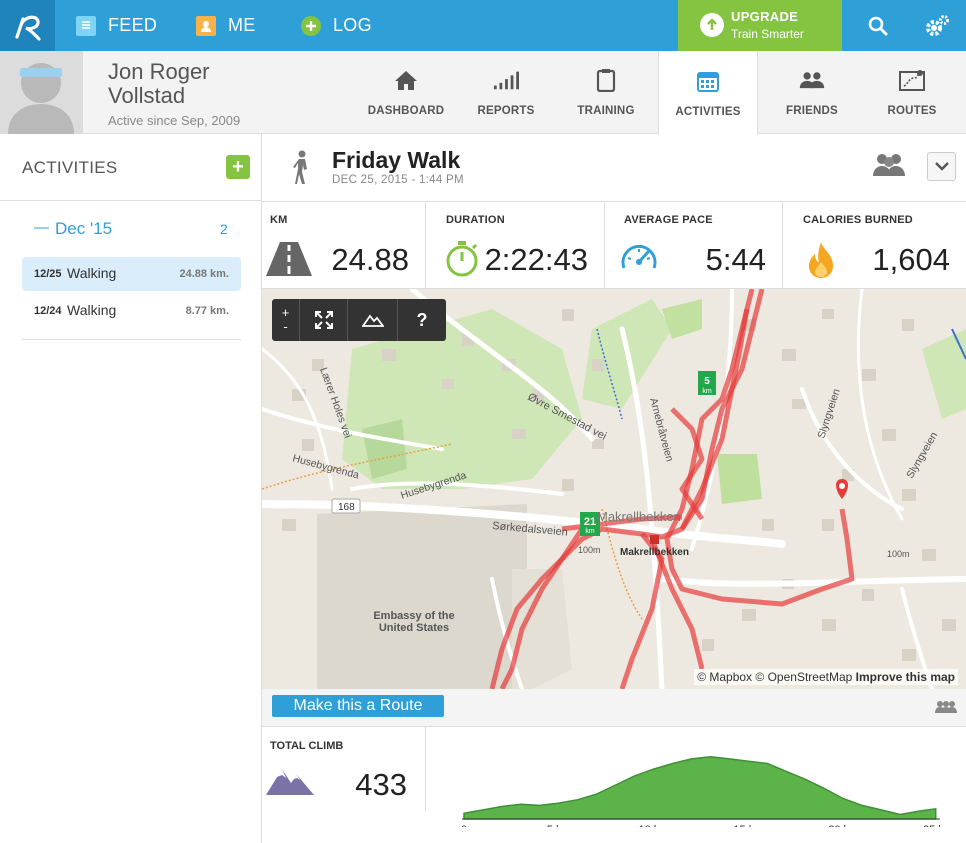 The image size is (966, 843). I want to click on tab-activities: ACTIVITIES, so click(708, 93).